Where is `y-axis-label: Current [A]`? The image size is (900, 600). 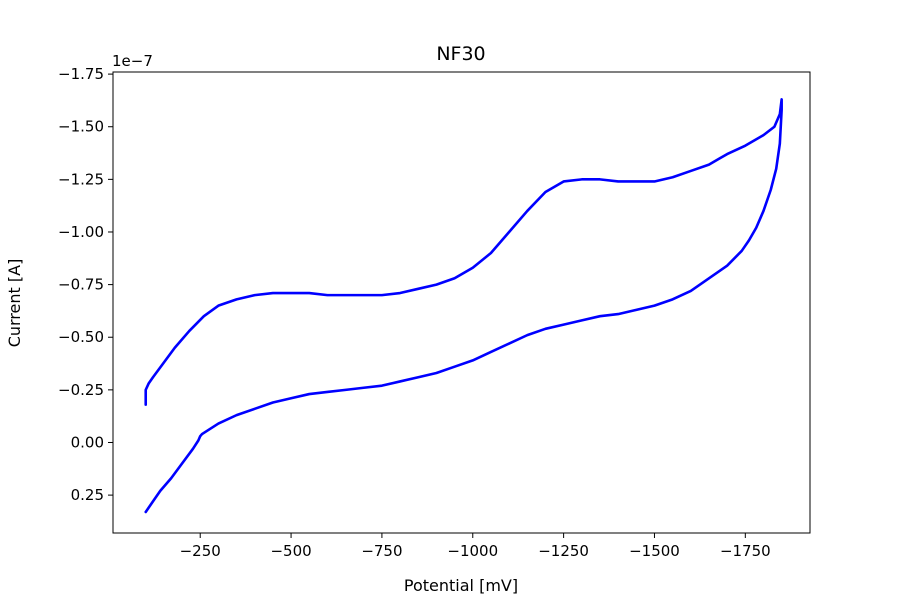 y-axis-label: Current [A] is located at coordinates (14, 303).